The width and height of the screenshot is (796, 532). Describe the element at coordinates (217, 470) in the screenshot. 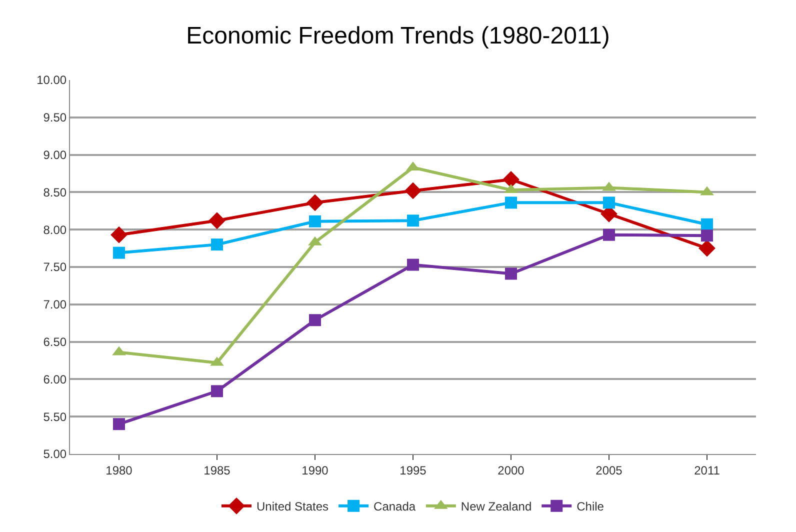

I see `x-tick-label: 1985` at that location.